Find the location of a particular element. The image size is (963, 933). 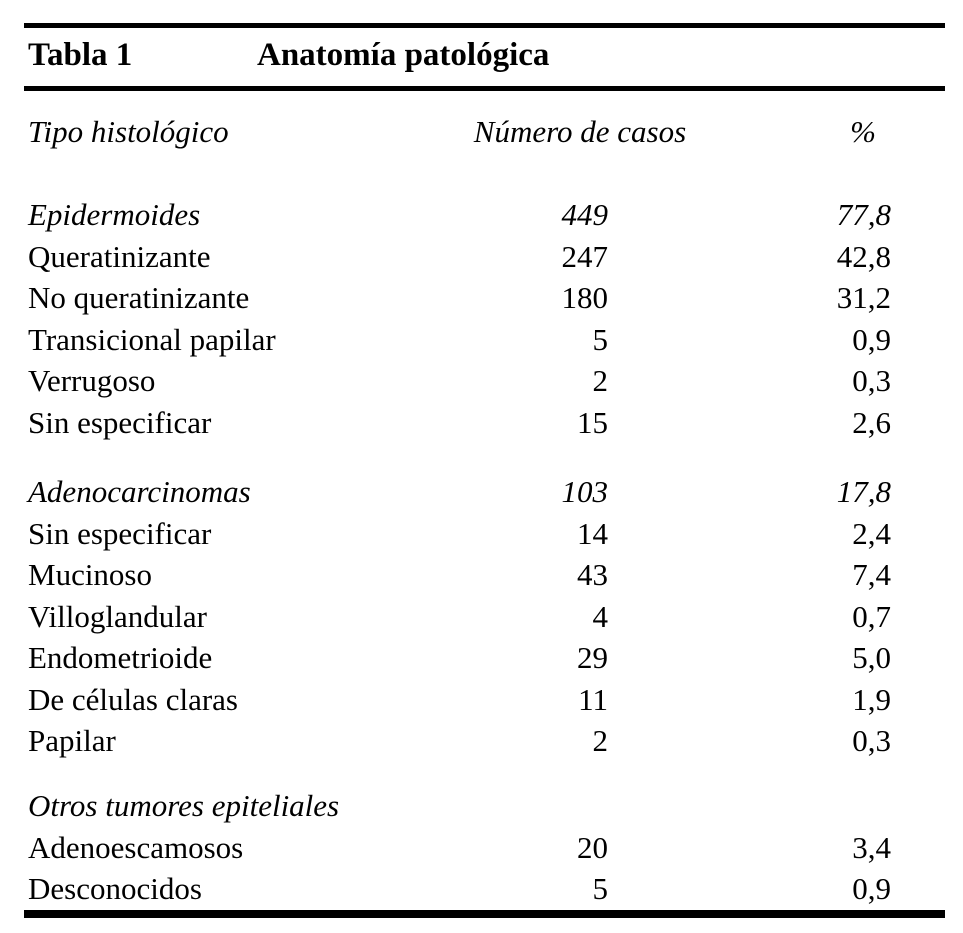

cases-value: 4 is located at coordinates (600, 616).